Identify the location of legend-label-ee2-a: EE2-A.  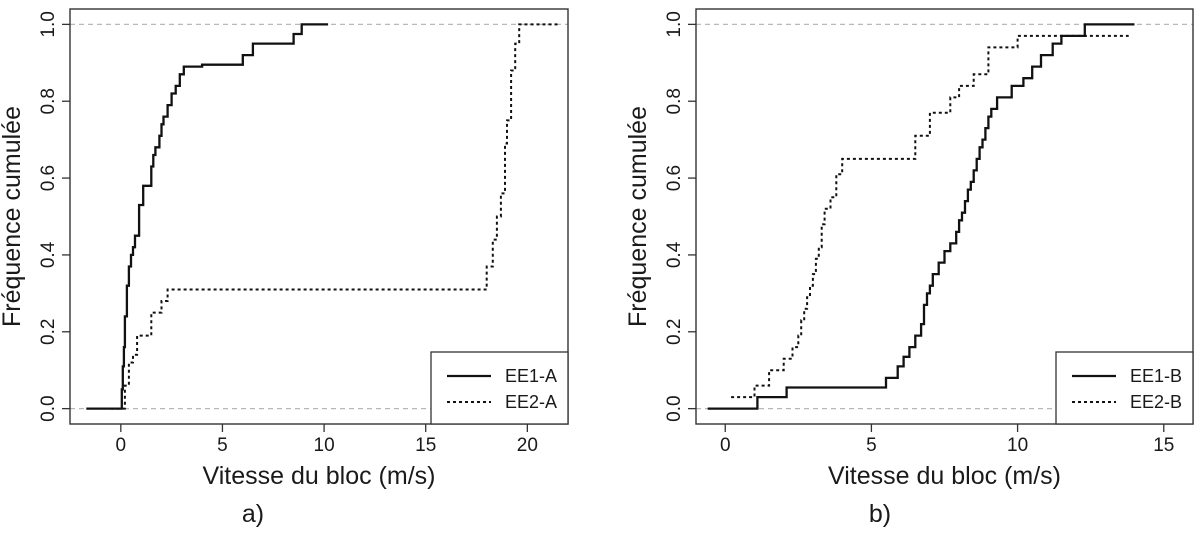
(531, 402).